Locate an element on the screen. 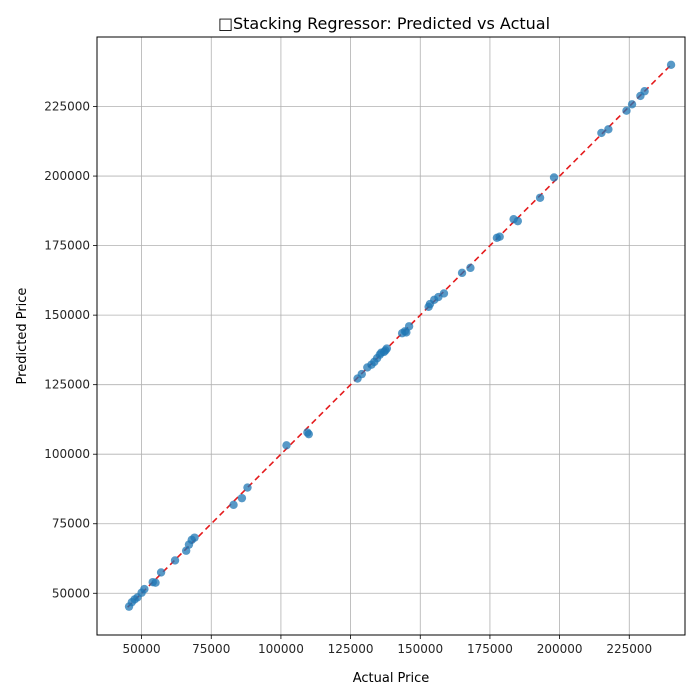 This screenshot has width=700, height=700. chart-title: Stacking Regressor: Predicted vs Actual is located at coordinates (391, 23).